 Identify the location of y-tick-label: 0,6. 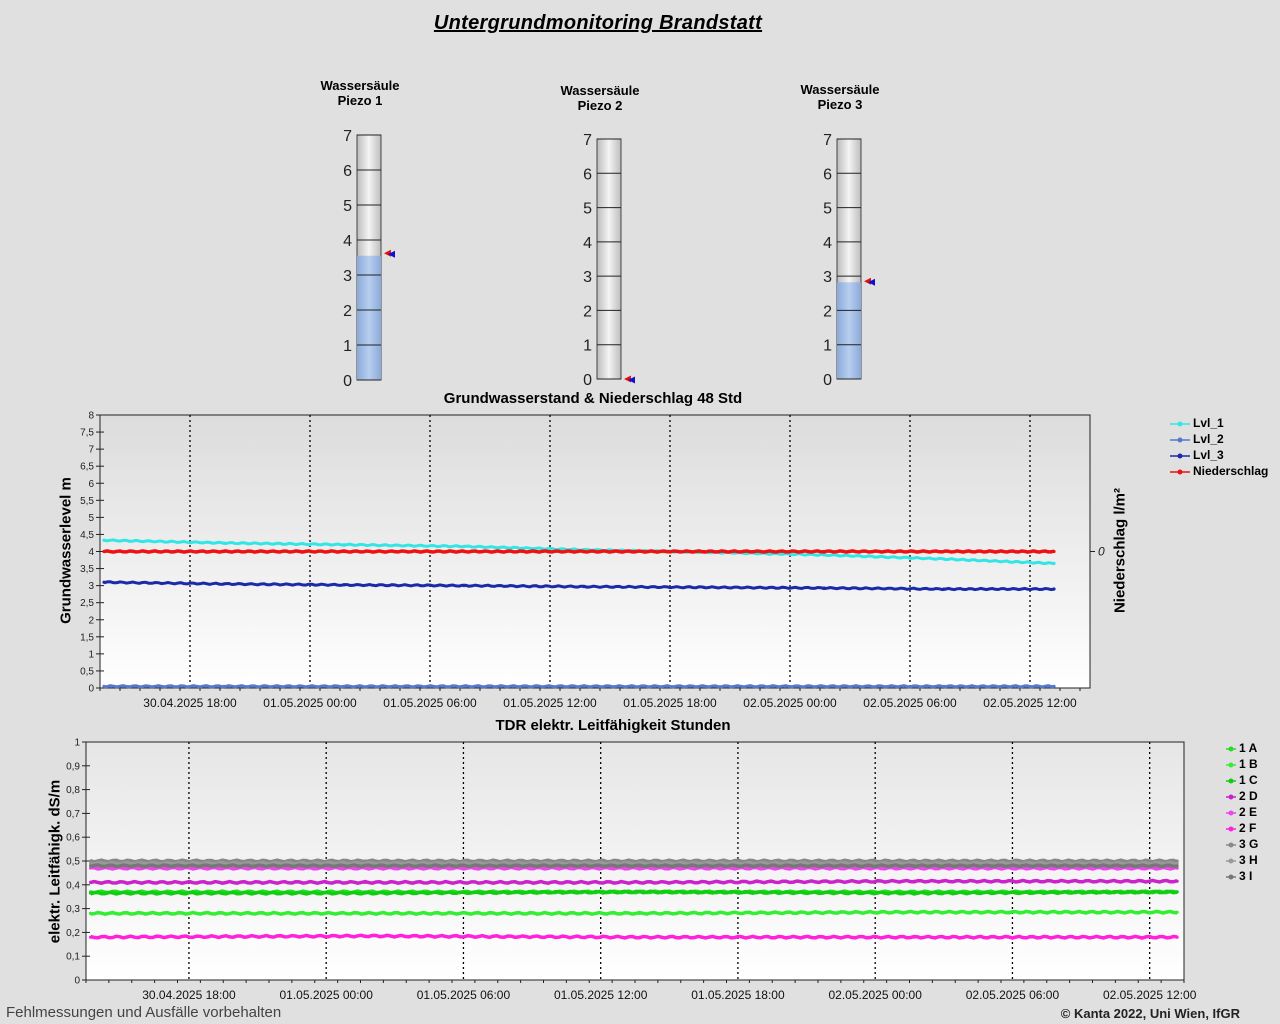
(73, 838).